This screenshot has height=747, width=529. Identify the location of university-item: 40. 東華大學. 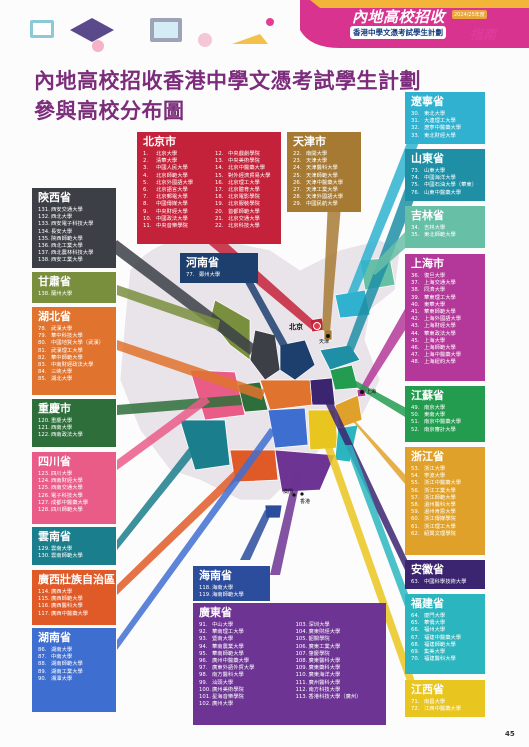
(448, 305).